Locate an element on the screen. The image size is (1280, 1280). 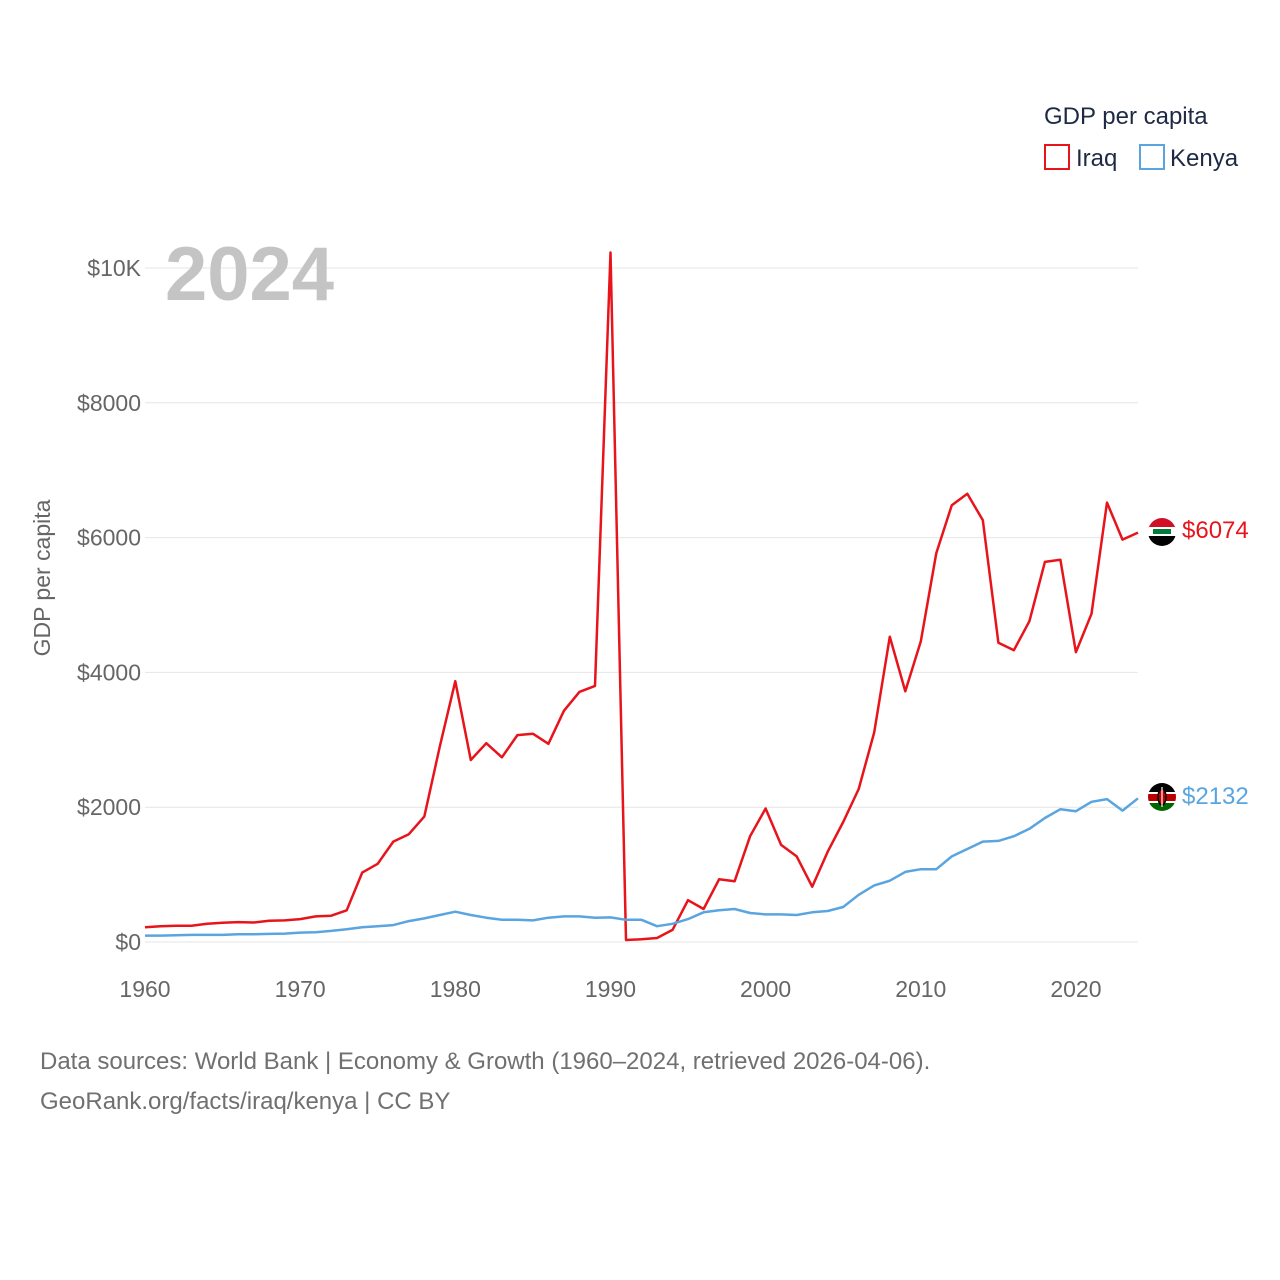
x-tick-label: 1960 is located at coordinates (144, 989).